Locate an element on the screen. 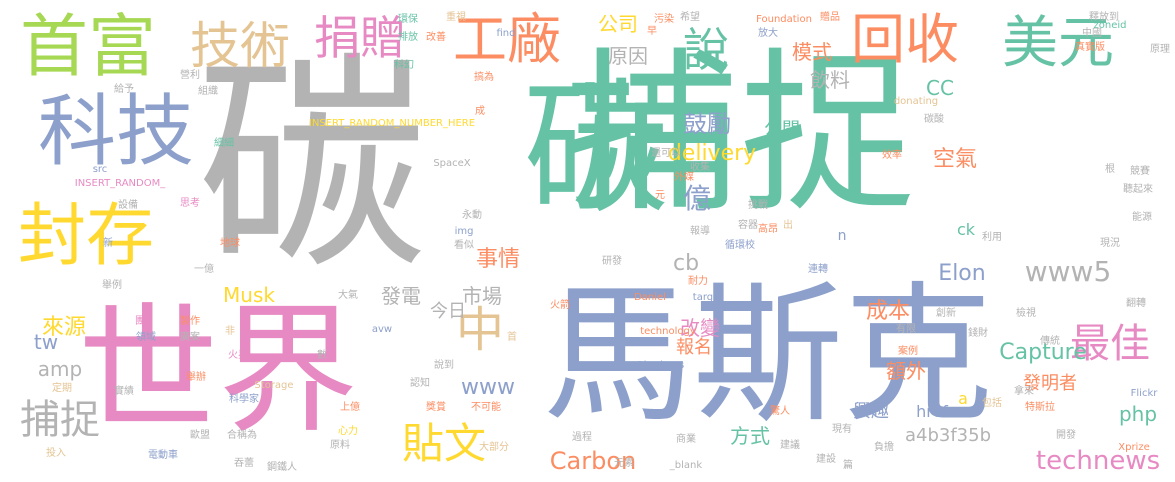  word: 領域 is located at coordinates (146, 337).